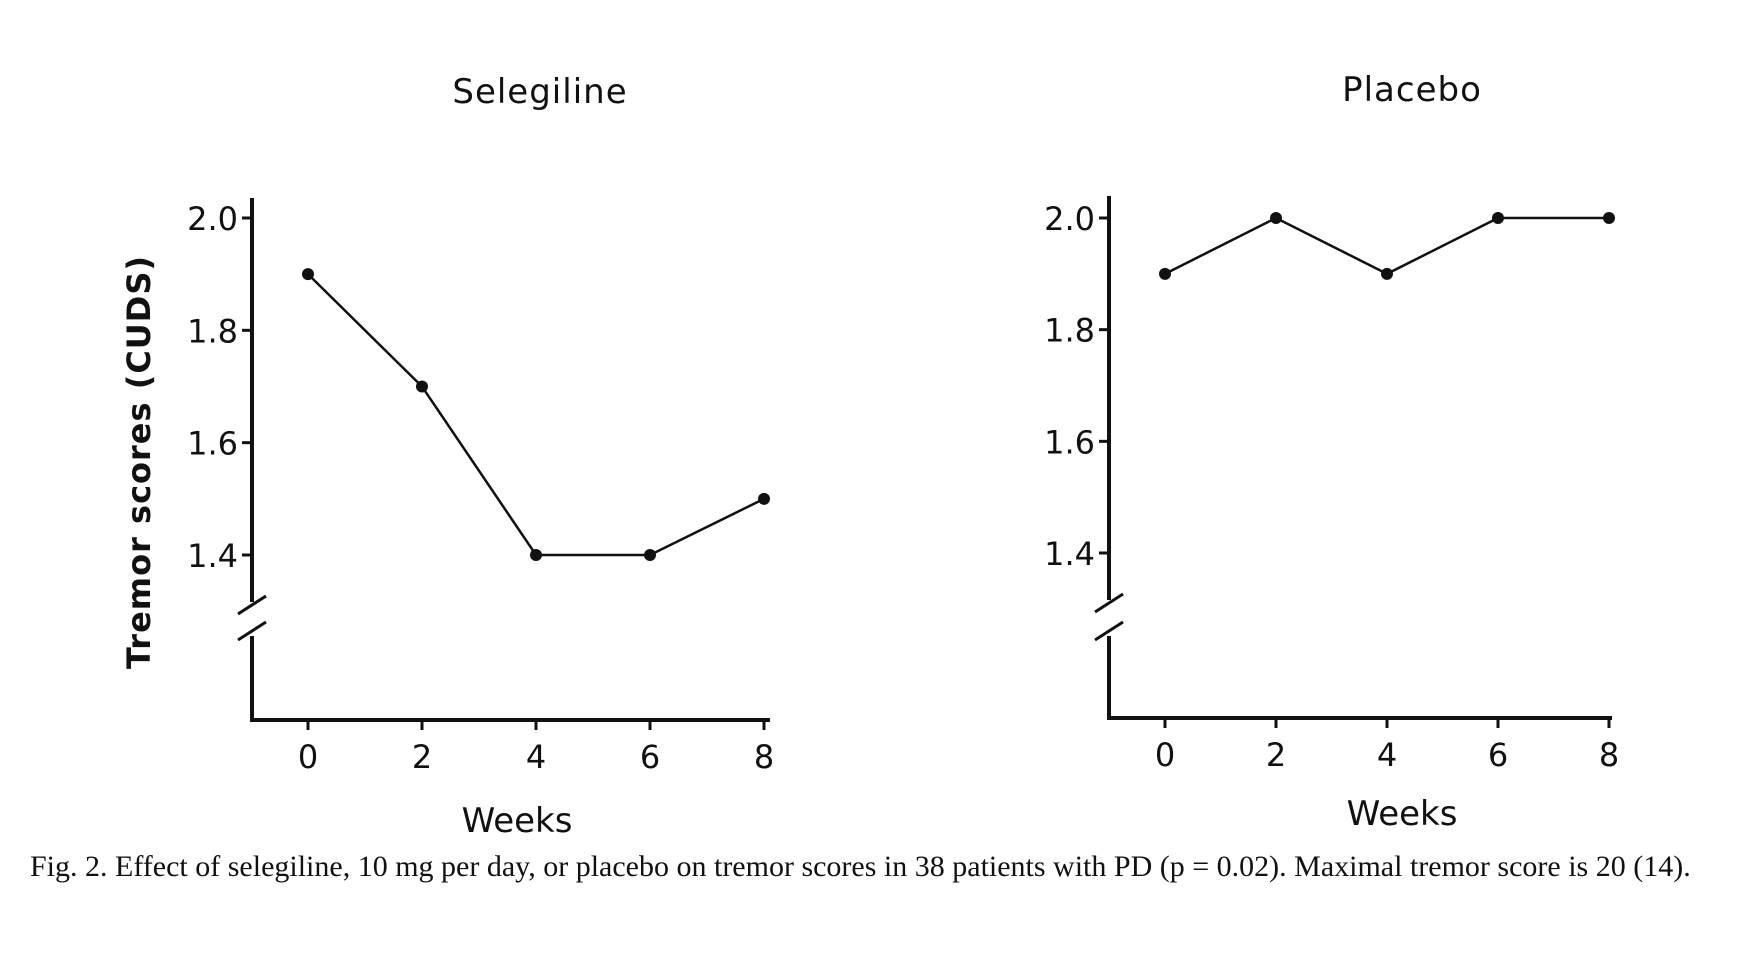 This screenshot has height=965, width=1760. Describe the element at coordinates (539, 92) in the screenshot. I see `chart-title: Selegiline` at that location.